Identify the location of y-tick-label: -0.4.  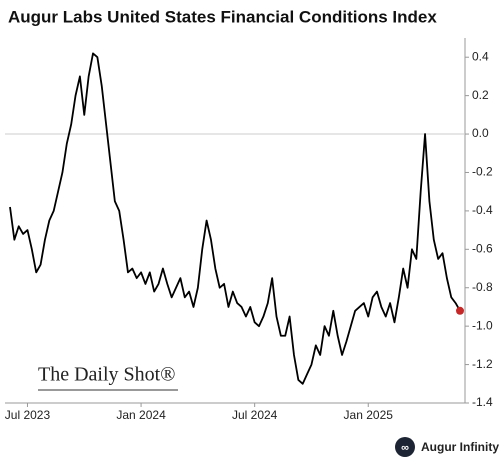
(482, 210).